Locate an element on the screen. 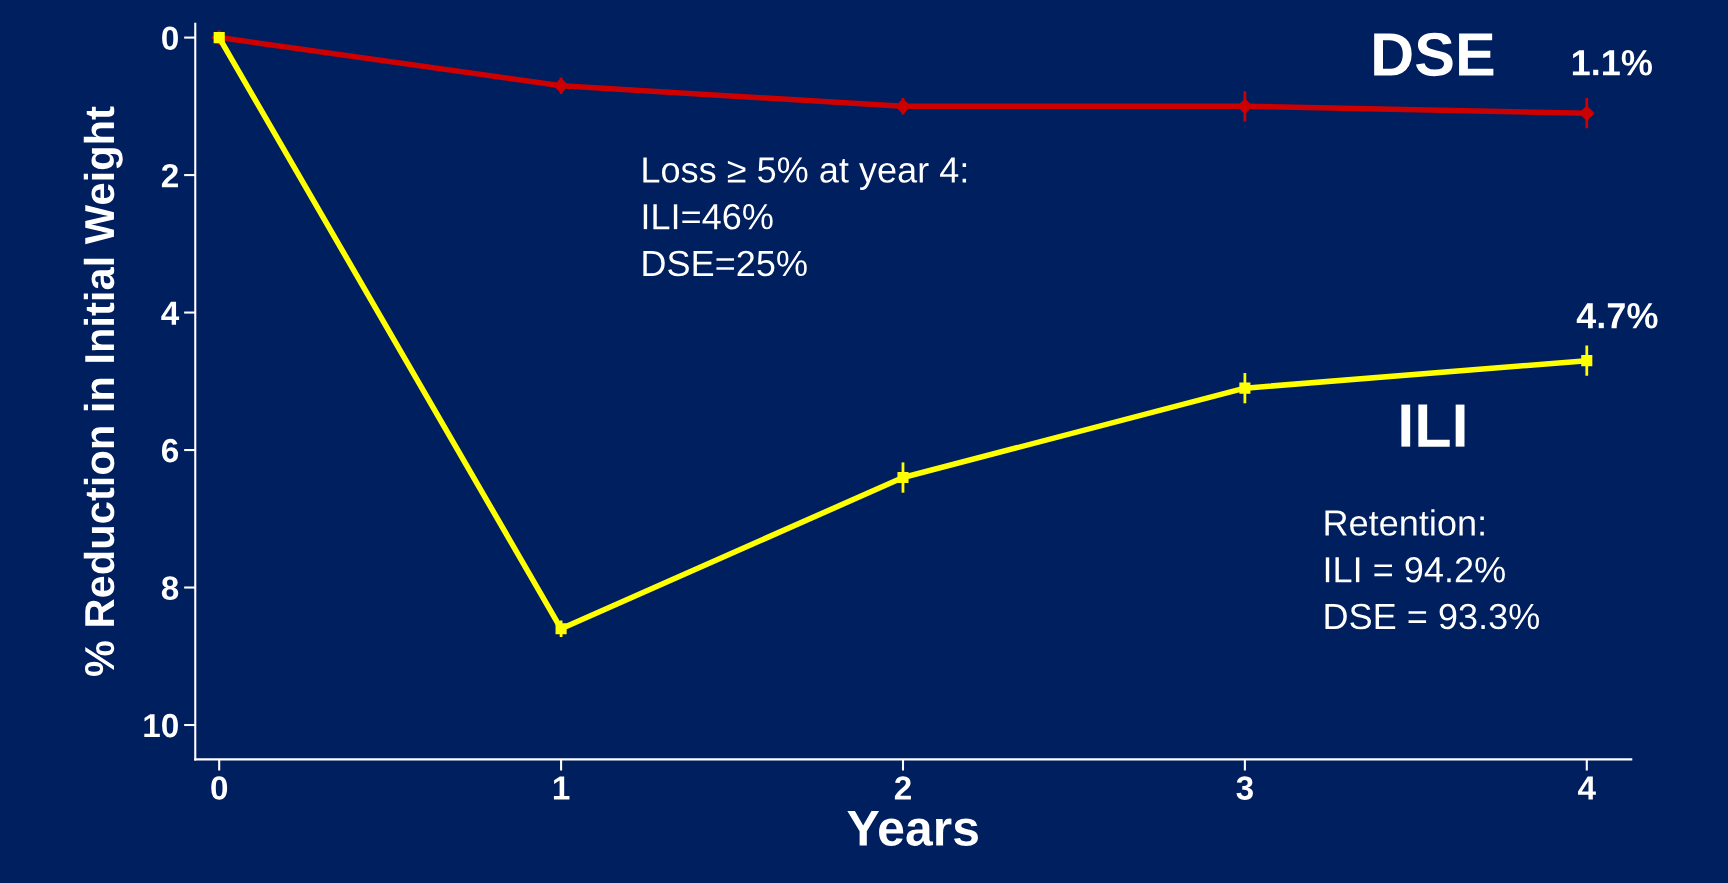 The width and height of the screenshot is (1728, 883). y-tick-label: 4 is located at coordinates (170, 313).